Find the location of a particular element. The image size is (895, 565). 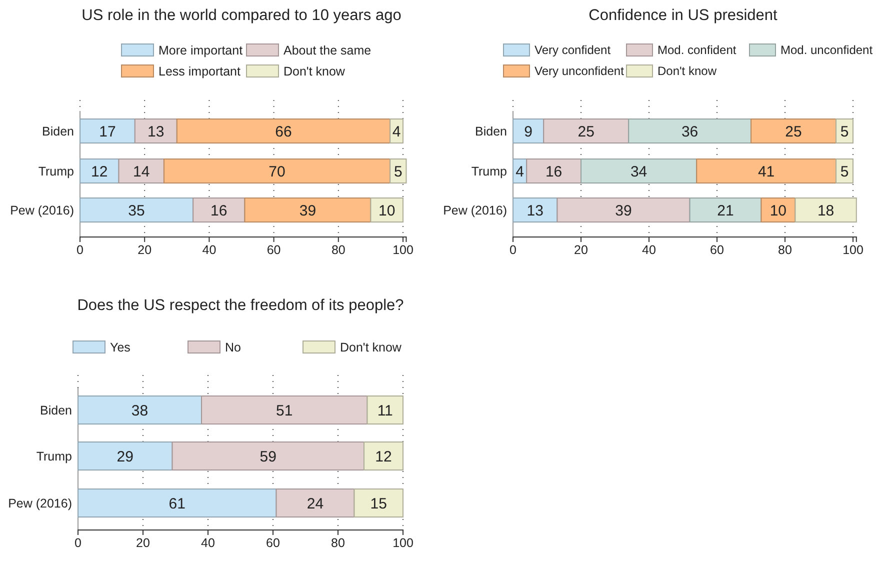

data-label: 38 is located at coordinates (139, 411).